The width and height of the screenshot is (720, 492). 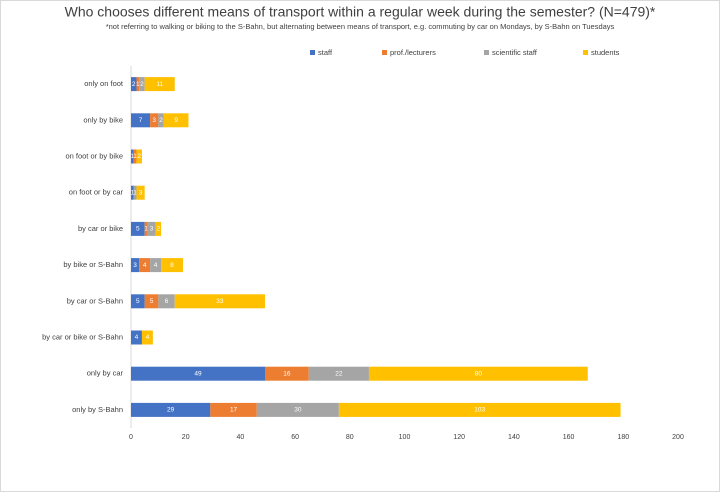 I want to click on data-label: 30, so click(x=298, y=410).